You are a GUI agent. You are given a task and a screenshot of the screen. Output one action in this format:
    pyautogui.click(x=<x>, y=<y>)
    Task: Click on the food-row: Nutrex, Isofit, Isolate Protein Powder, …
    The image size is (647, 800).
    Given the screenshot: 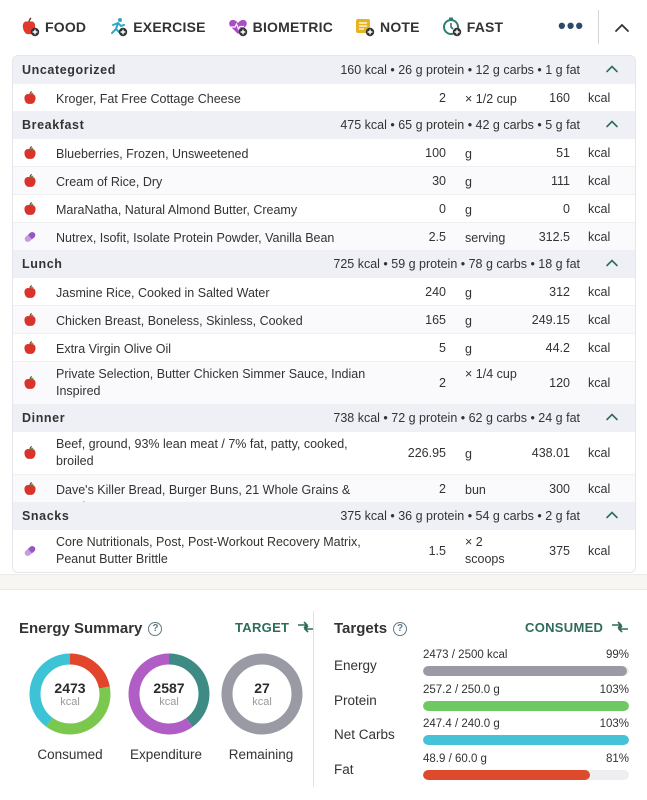 What is the action you would take?
    pyautogui.click(x=324, y=236)
    